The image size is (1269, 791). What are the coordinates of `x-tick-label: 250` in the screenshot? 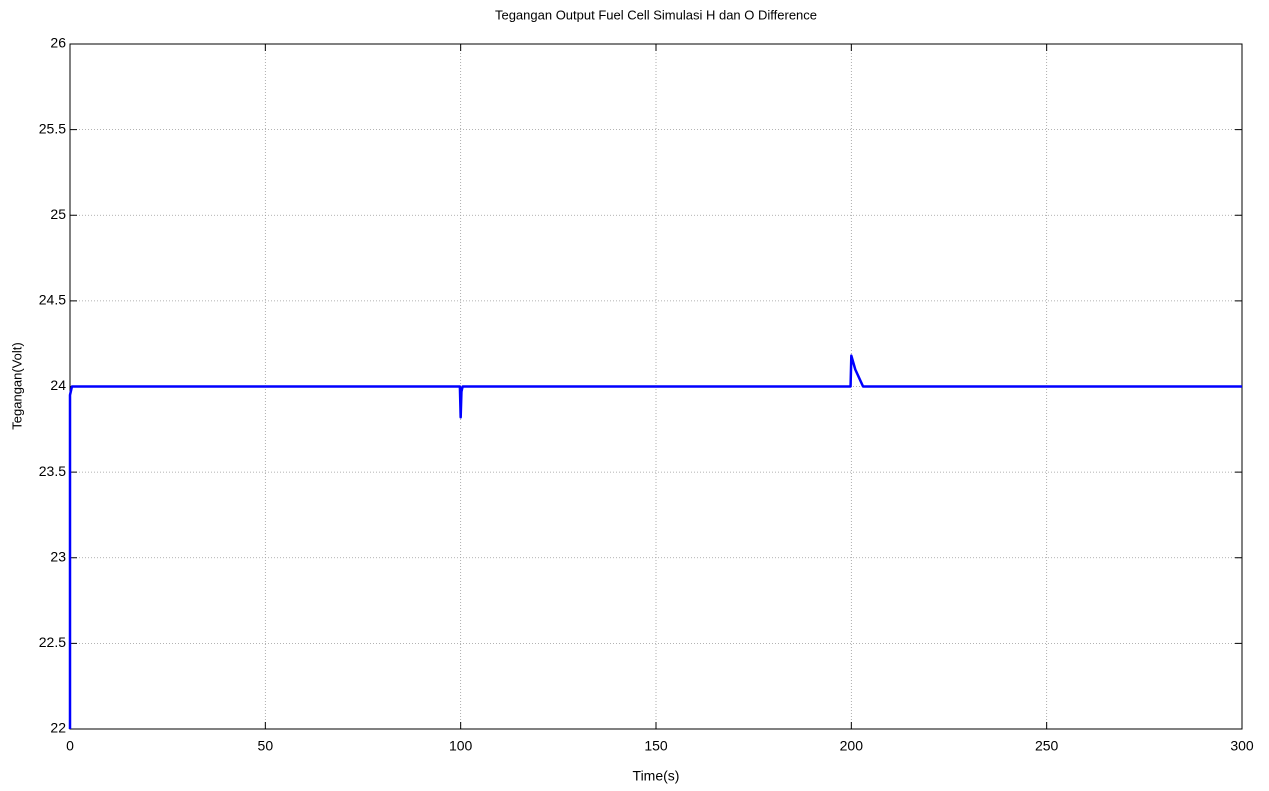 It's located at (1047, 746).